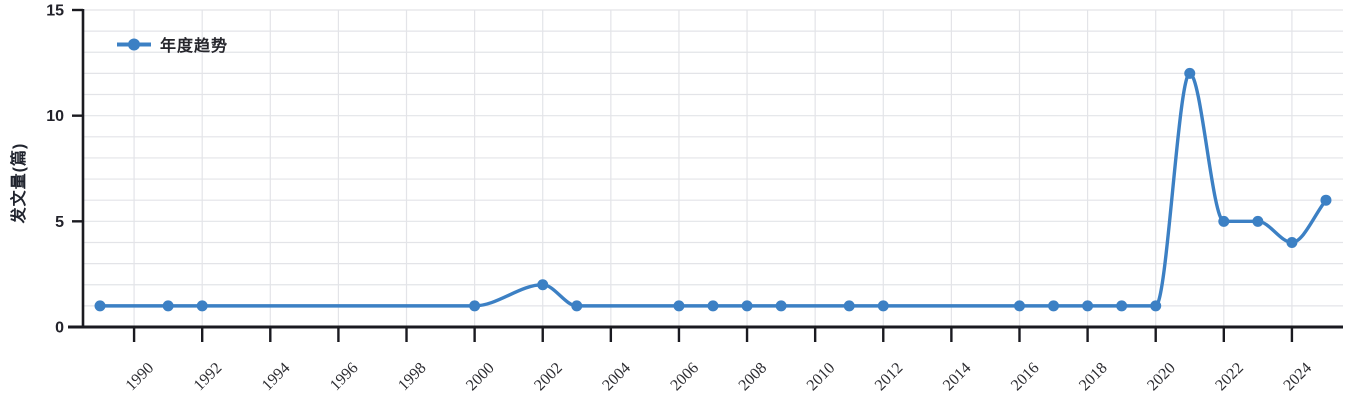 This screenshot has width=1353, height=411. Describe the element at coordinates (957, 376) in the screenshot. I see `x-tick-label: 2014` at that location.